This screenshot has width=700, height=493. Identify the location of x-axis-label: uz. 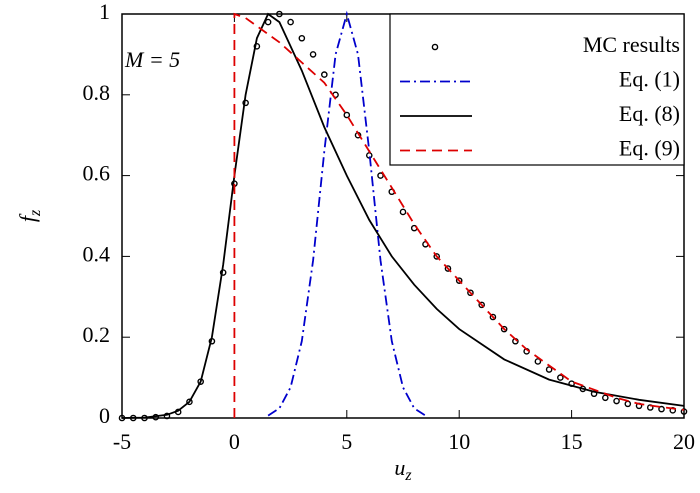
(403, 469).